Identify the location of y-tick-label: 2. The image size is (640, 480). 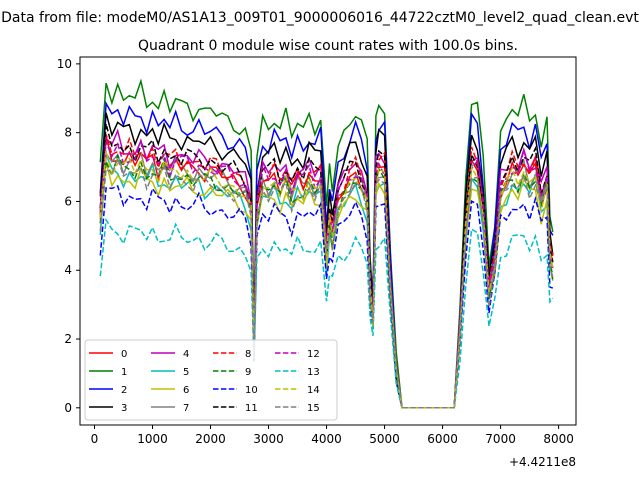
(68, 339).